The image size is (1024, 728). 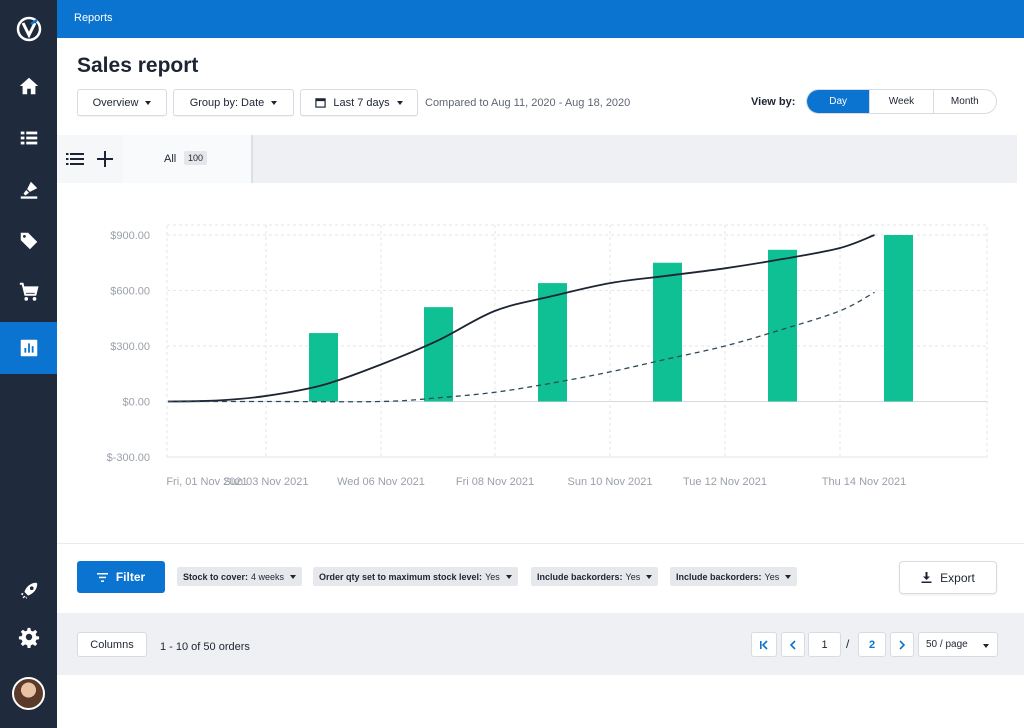 I want to click on view-month-button: Month, so click(x=964, y=101).